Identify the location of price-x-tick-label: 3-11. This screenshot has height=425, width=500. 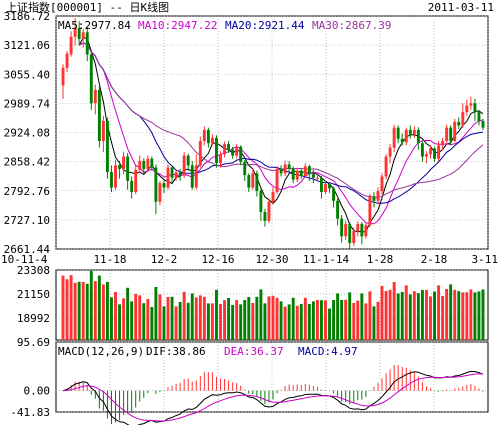
(485, 259).